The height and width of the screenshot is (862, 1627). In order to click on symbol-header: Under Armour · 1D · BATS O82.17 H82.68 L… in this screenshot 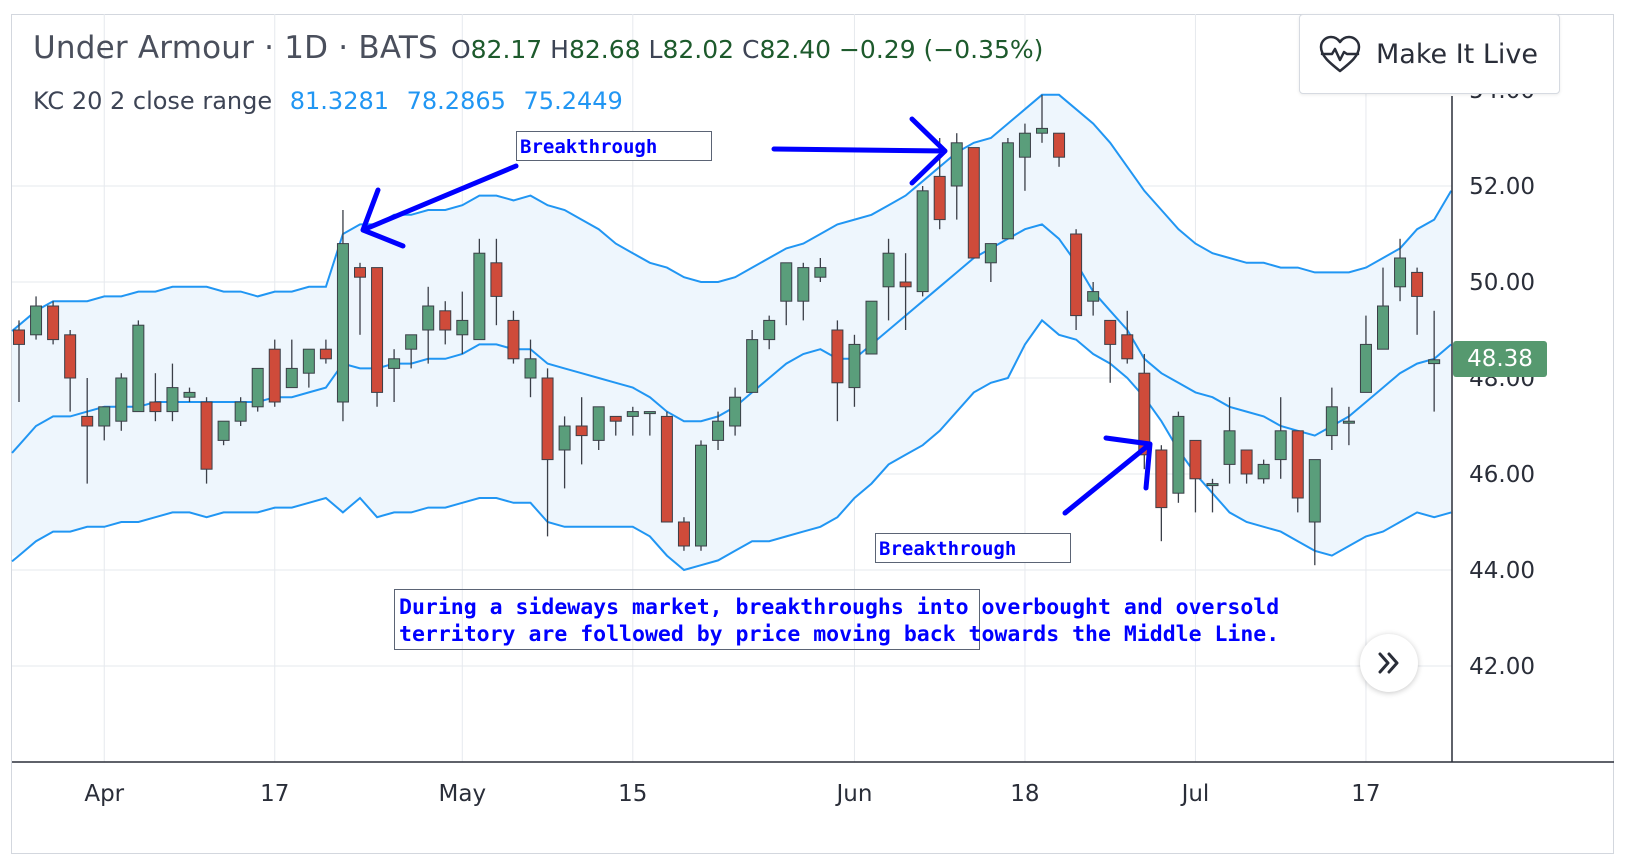, I will do `click(538, 48)`.